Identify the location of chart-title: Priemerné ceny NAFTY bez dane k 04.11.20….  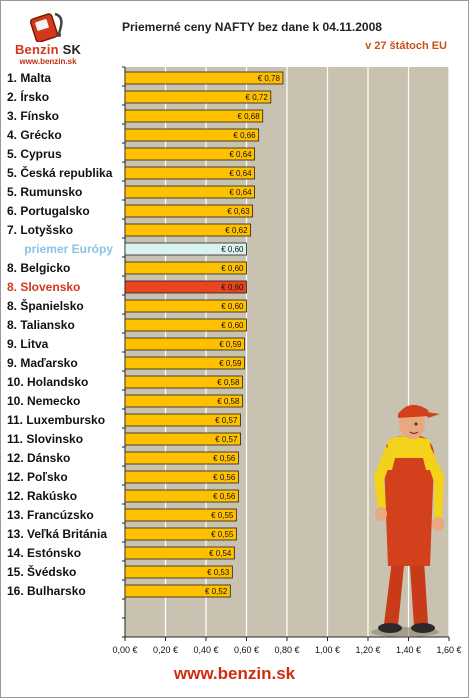
(252, 27).